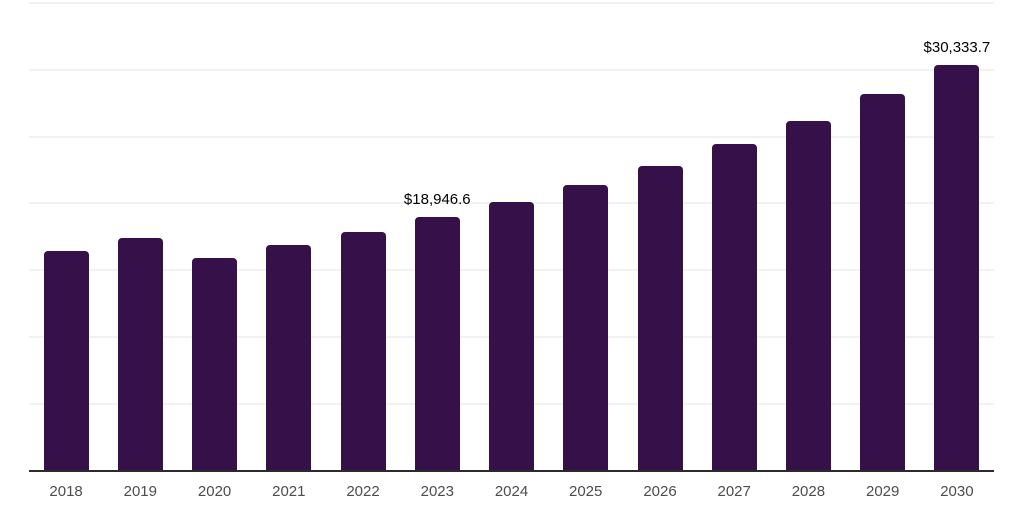  Describe the element at coordinates (214, 491) in the screenshot. I see `x-tick-label-2020: 2020` at that location.